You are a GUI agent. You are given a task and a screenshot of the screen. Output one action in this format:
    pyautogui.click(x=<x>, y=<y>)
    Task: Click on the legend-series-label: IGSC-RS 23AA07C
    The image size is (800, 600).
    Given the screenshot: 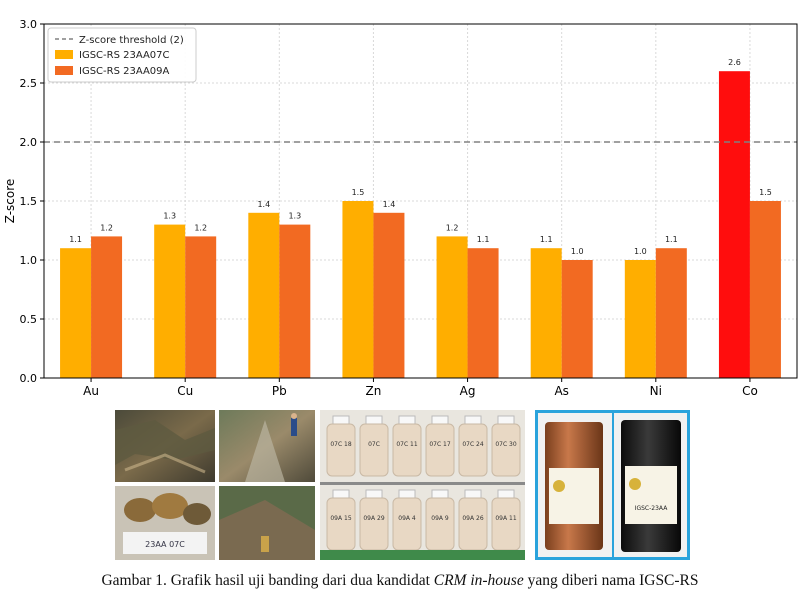 What is the action you would take?
    pyautogui.click(x=124, y=55)
    